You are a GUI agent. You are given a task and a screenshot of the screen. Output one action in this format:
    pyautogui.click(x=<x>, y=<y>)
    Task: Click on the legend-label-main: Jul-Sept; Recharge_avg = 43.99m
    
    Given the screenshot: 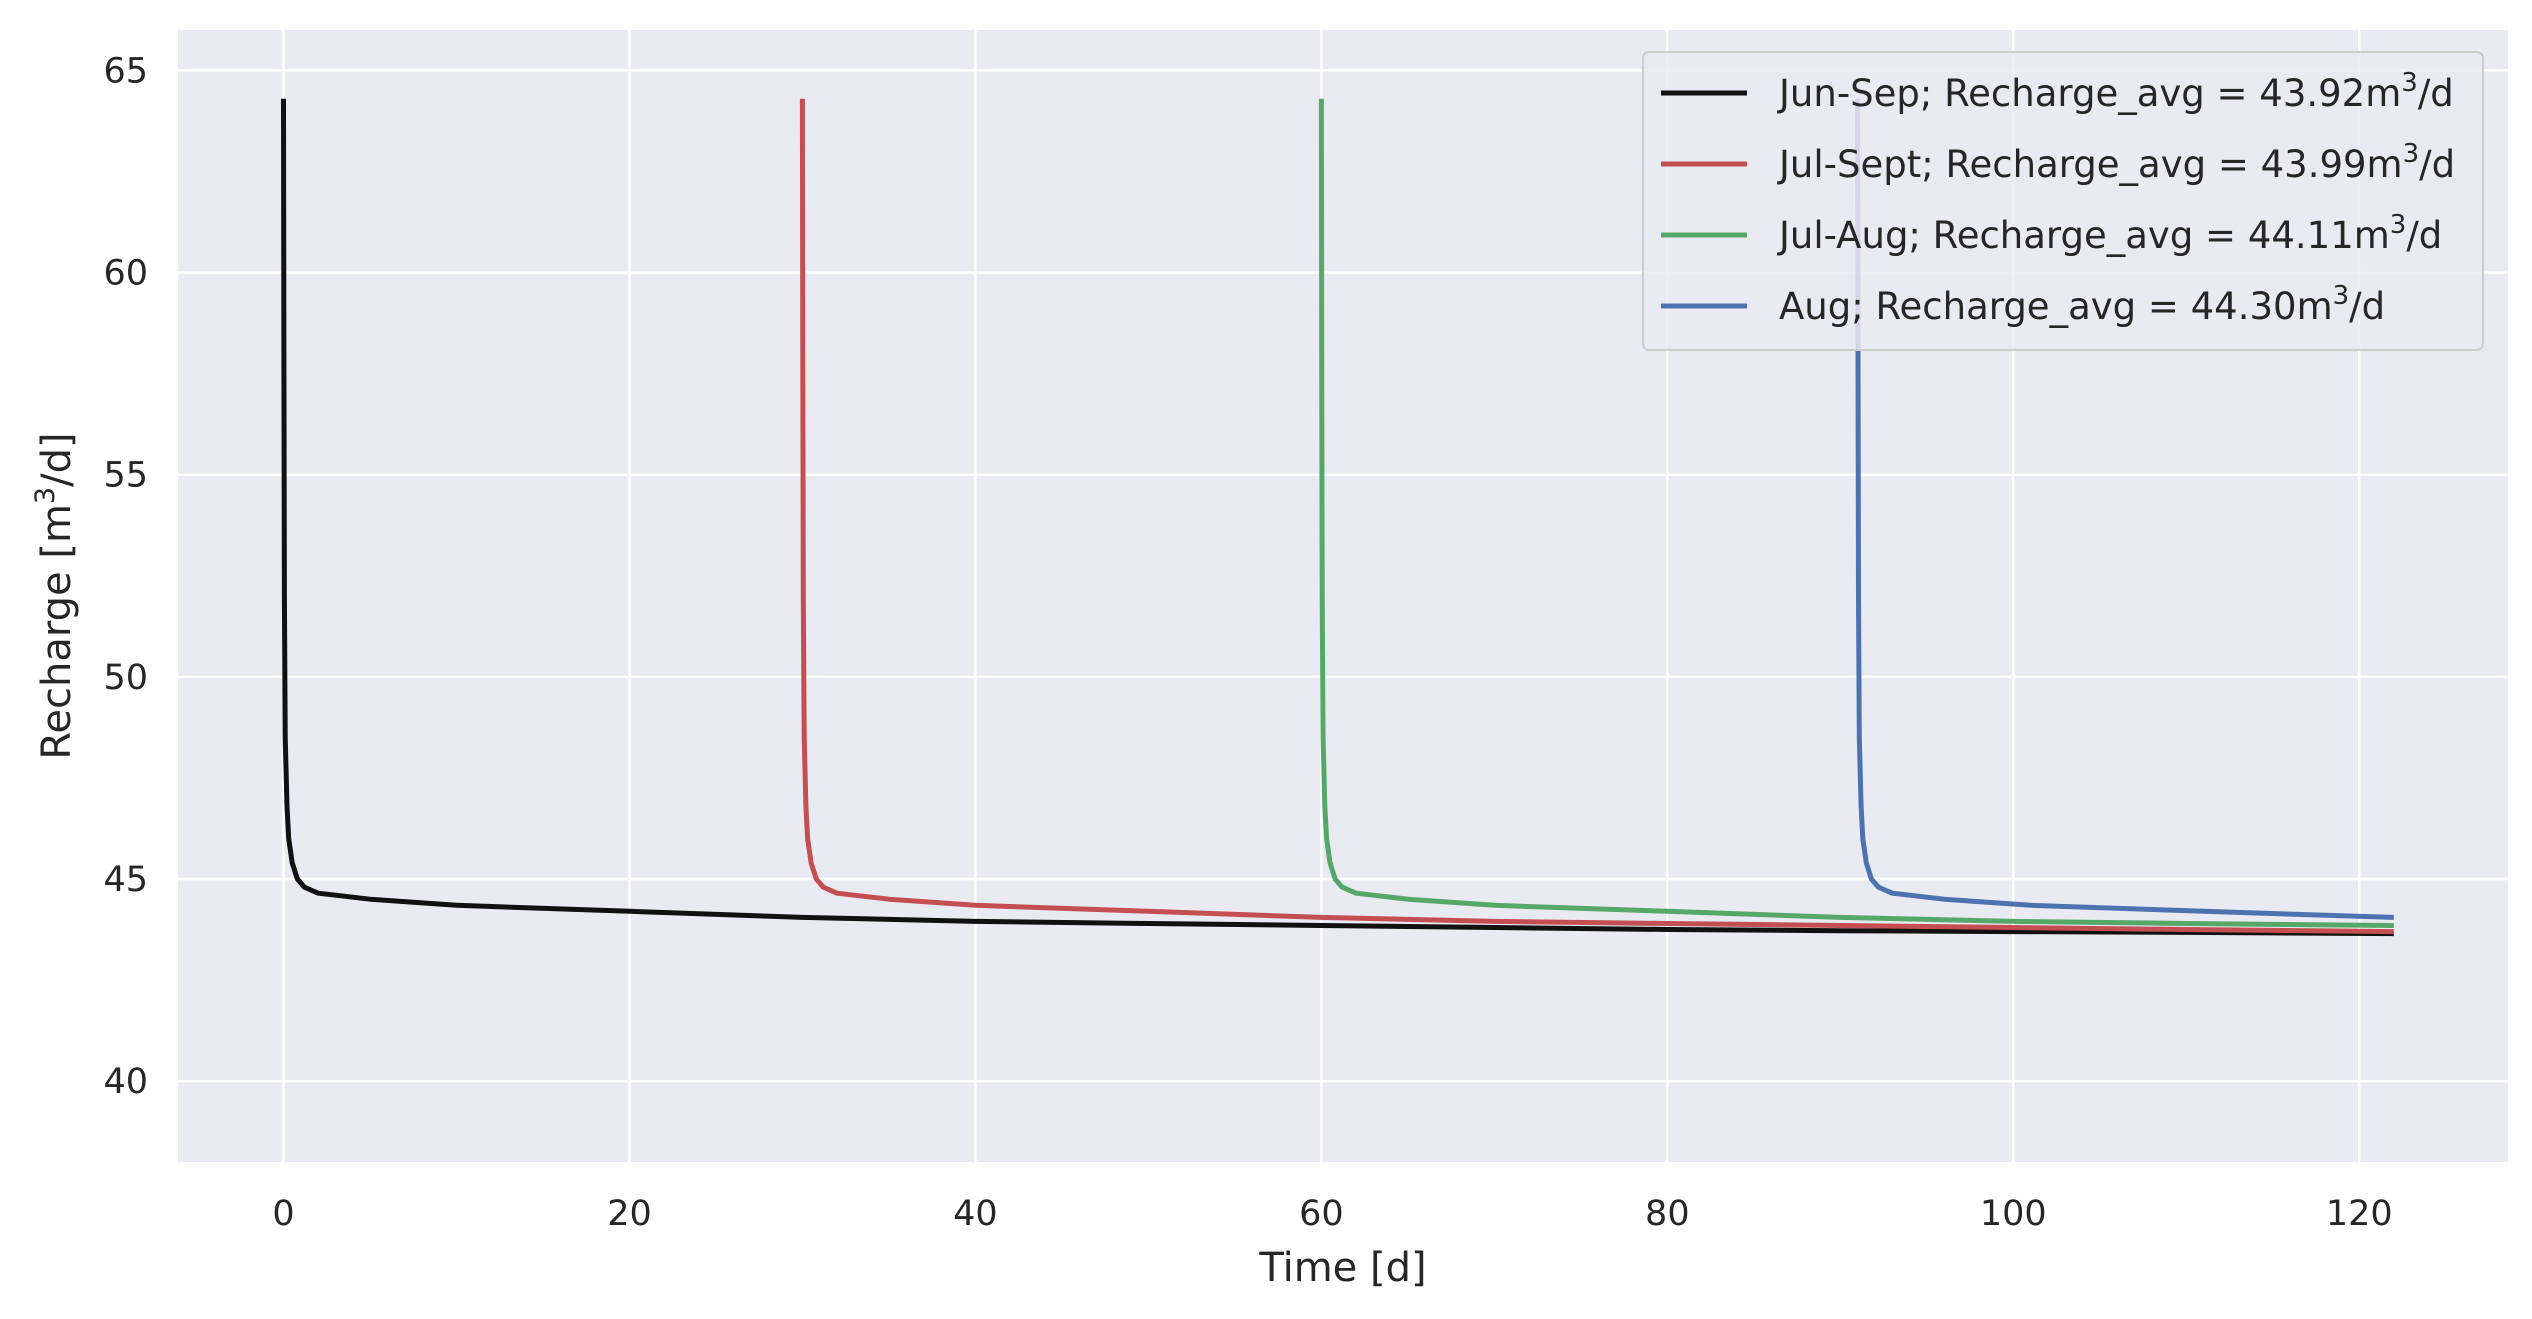 What is the action you would take?
    pyautogui.click(x=2090, y=164)
    